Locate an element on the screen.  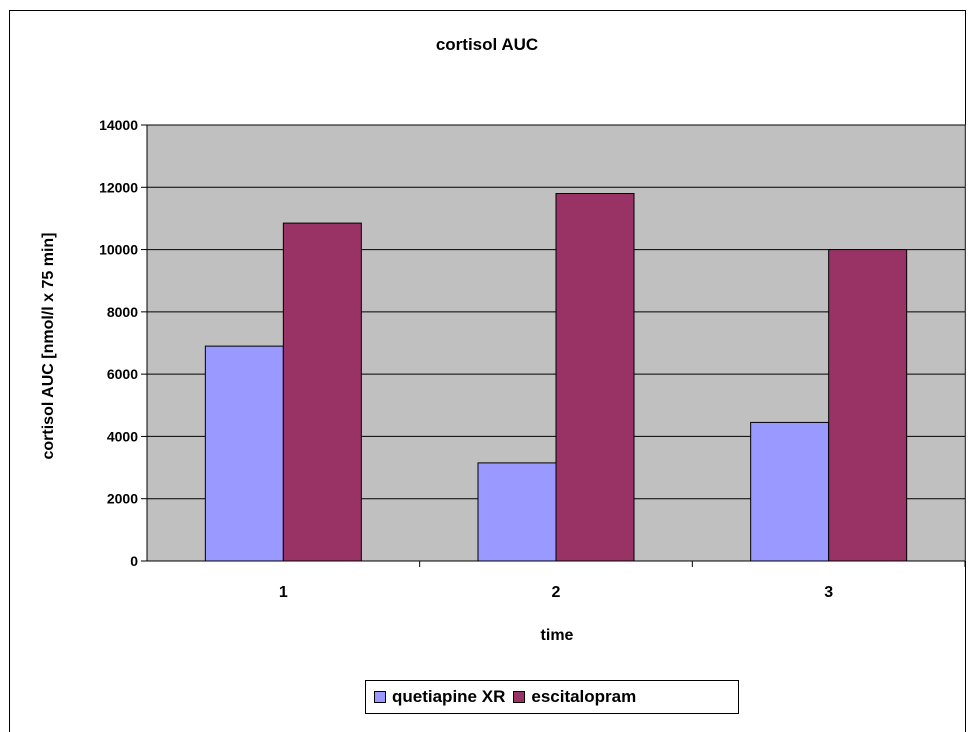
y-tick-label-8000: 8000 is located at coordinates (122, 312).